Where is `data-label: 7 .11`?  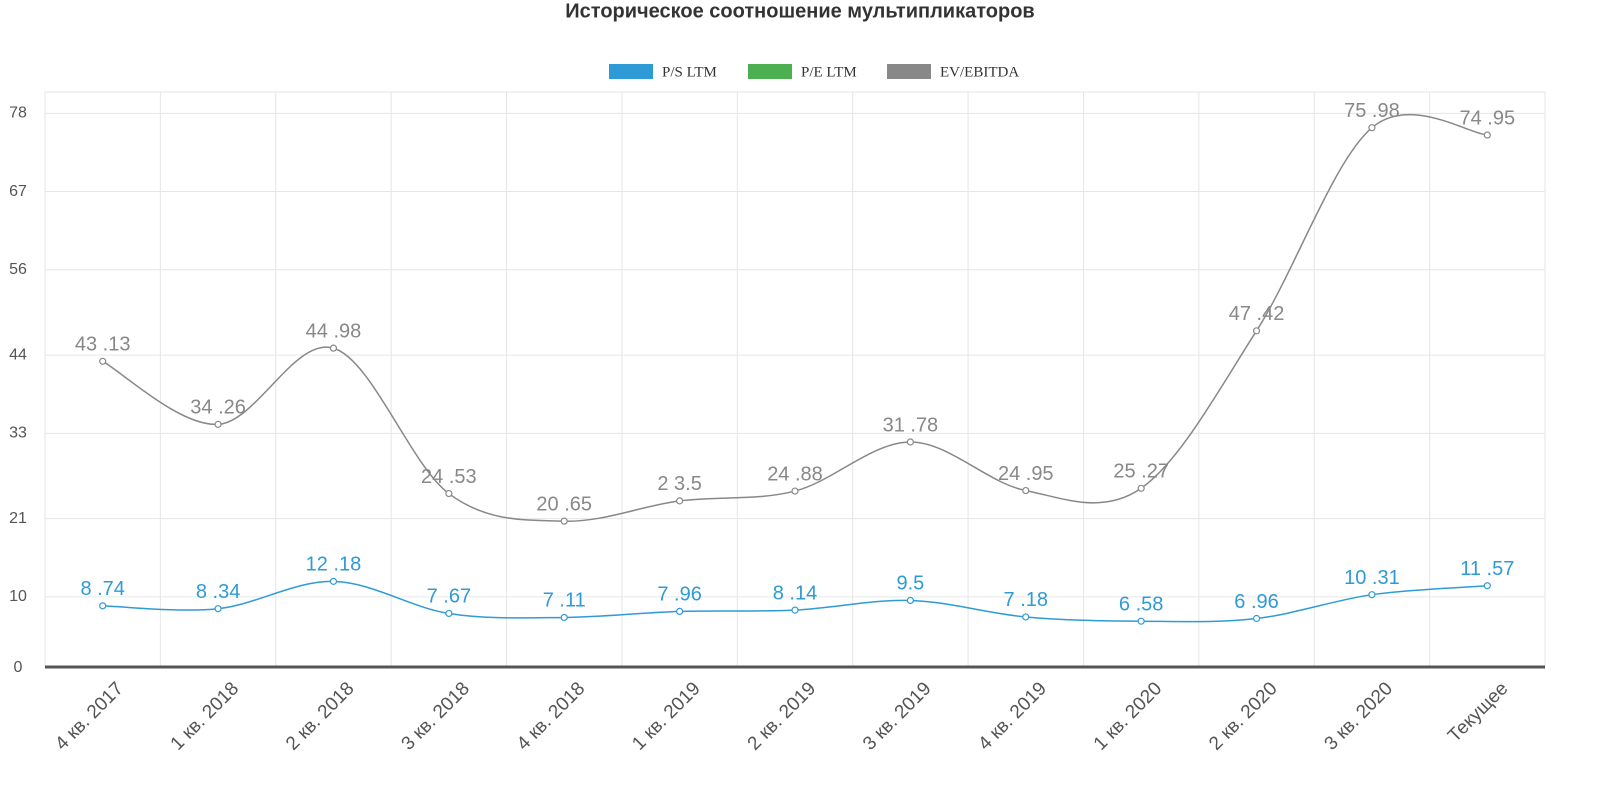
data-label: 7 .11 is located at coordinates (564, 601).